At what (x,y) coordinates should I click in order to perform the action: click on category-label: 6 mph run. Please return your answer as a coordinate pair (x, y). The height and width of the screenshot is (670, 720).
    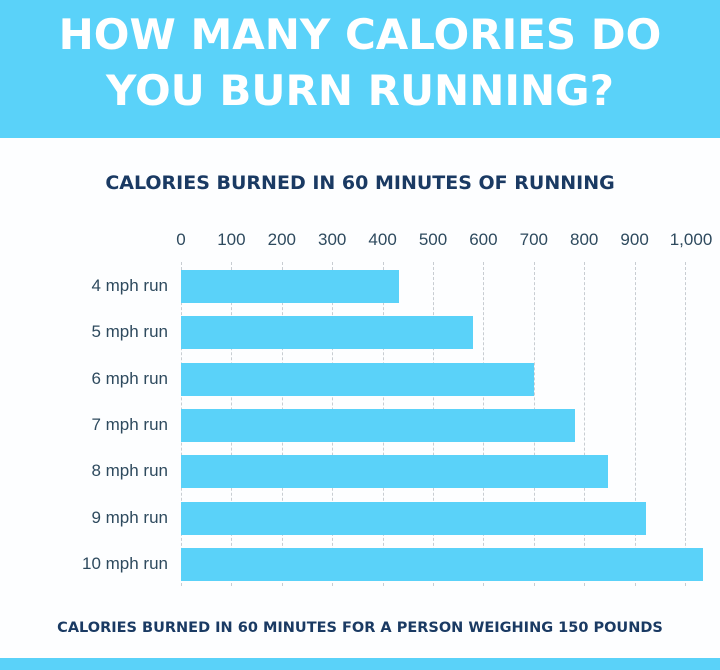
    Looking at the image, I should click on (129, 378).